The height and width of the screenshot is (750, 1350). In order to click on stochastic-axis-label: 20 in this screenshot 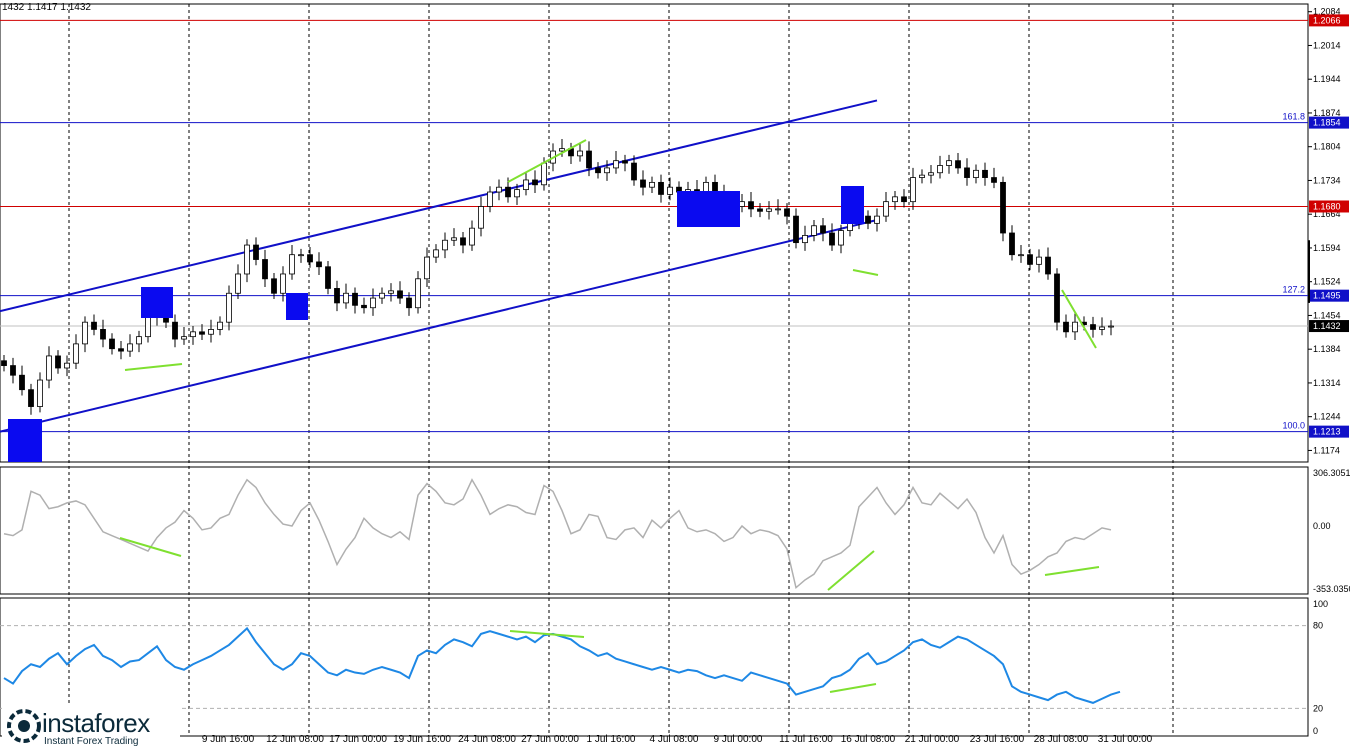, I will do `click(1318, 708)`.